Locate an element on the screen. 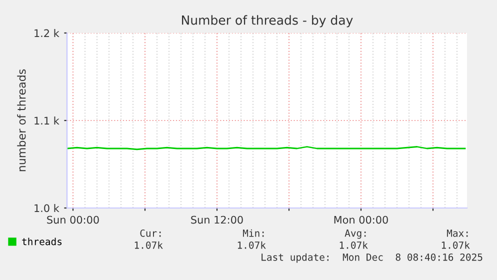 This screenshot has width=497, height=280. x-tick-label: Sun 00:00 is located at coordinates (73, 220).